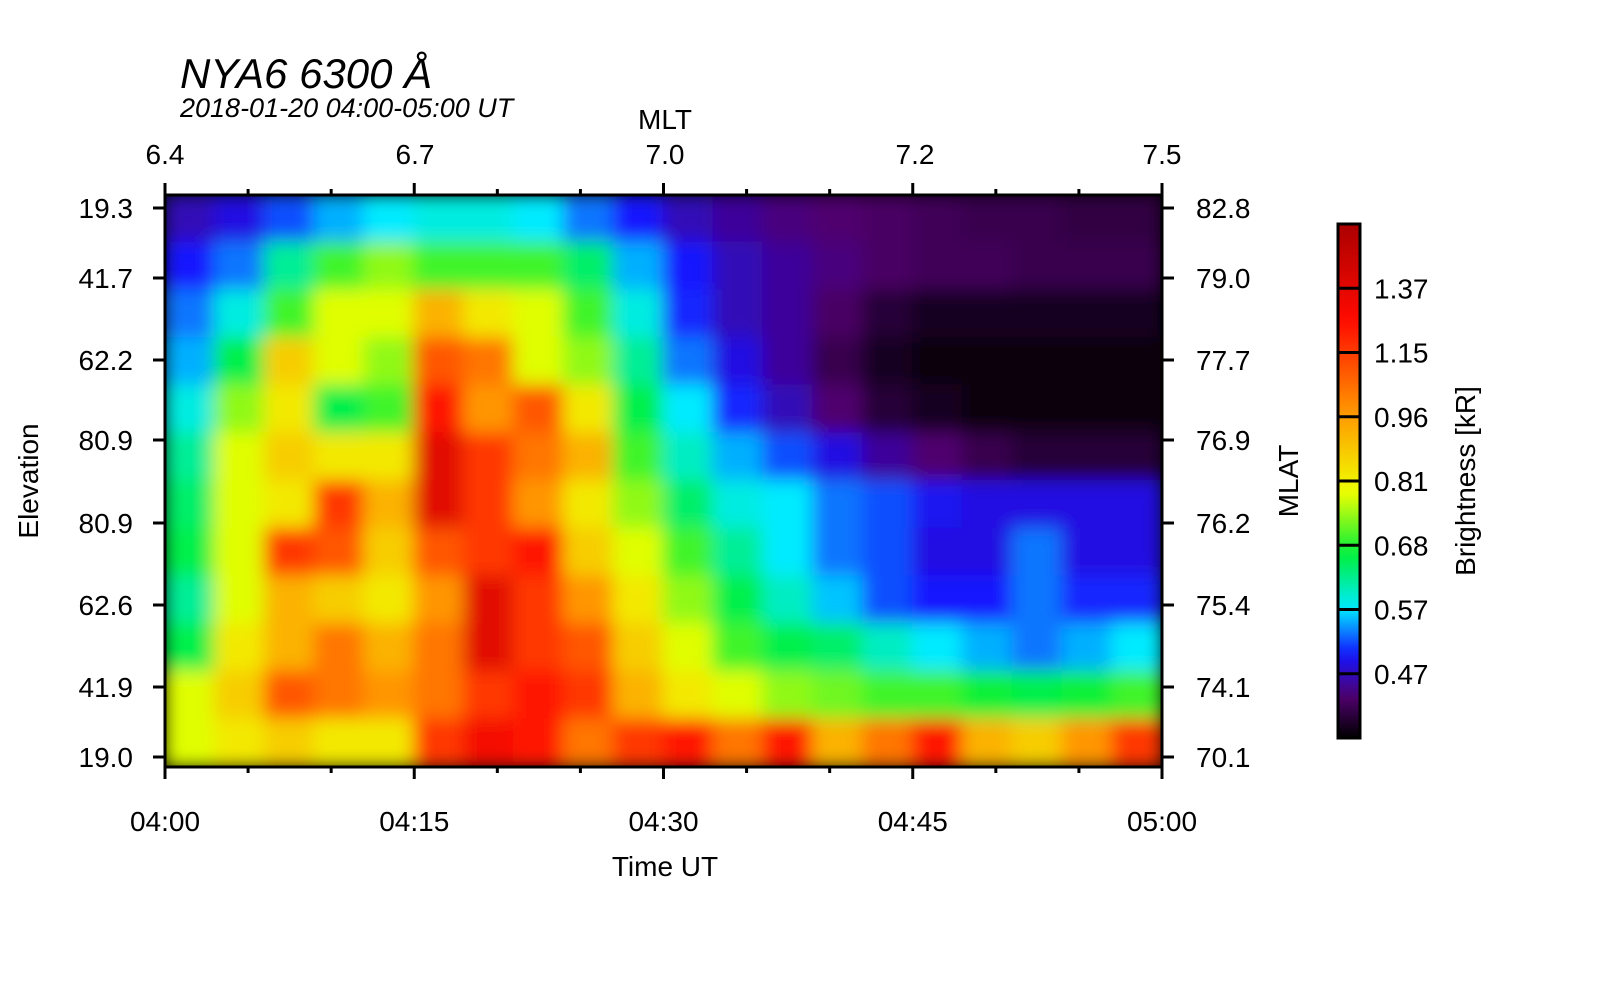  What do you see at coordinates (1162, 821) in the screenshot?
I see `x-tick-label: 05:00` at bounding box center [1162, 821].